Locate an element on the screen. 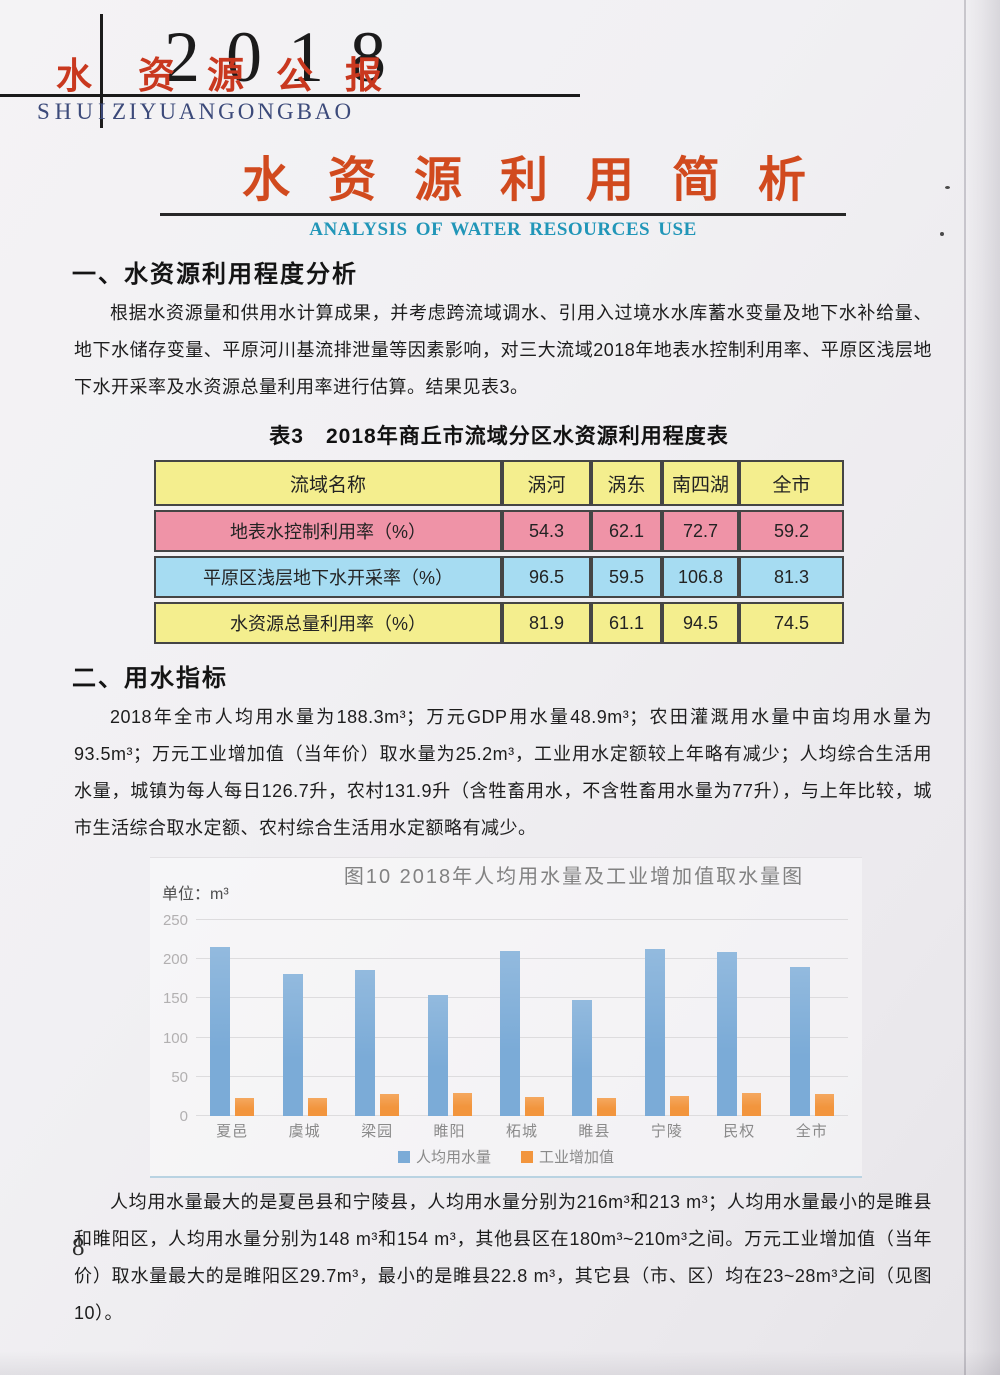 The width and height of the screenshot is (1000, 1375). table-col-header: 南四湖 is located at coordinates (700, 483).